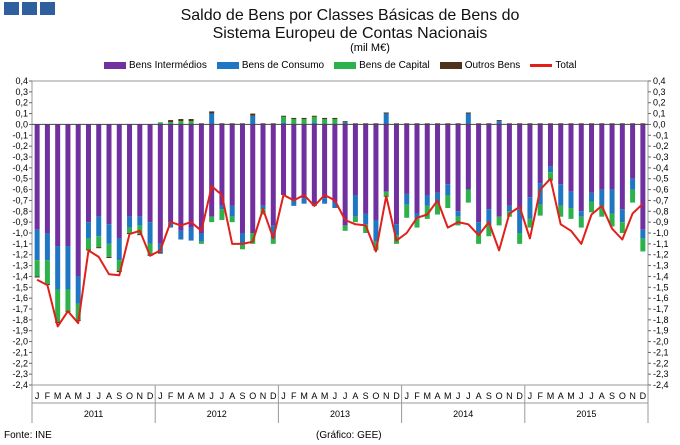  I want to click on y-tick-label-left: -1,8, so click(20, 320).